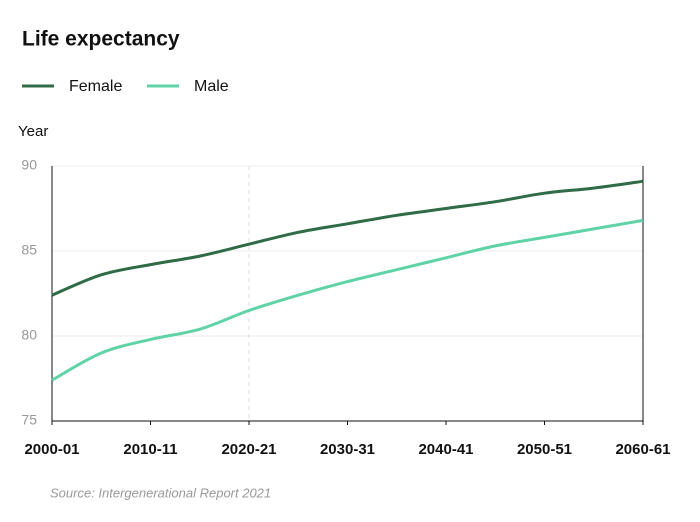 Image resolution: width=700 pixels, height=522 pixels. I want to click on x-tick-label: 2000-01, so click(51, 449).